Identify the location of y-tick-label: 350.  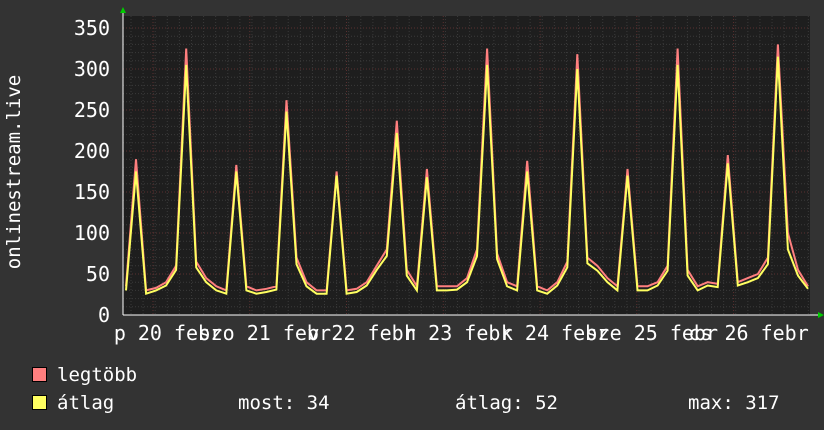
(92, 28).